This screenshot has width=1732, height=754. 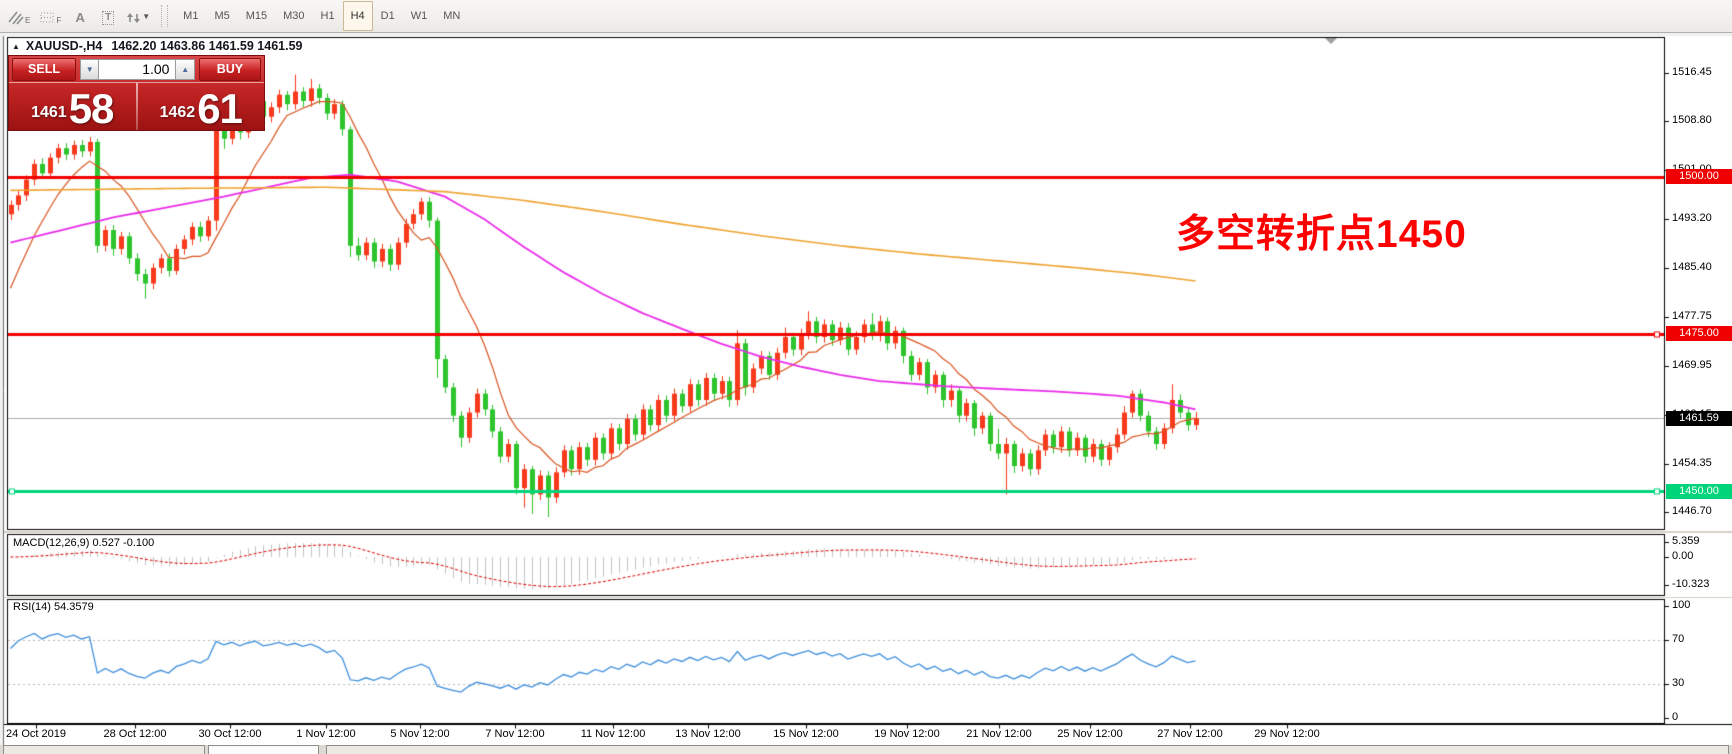 I want to click on price-tag: 1450.00, so click(x=1699, y=491).